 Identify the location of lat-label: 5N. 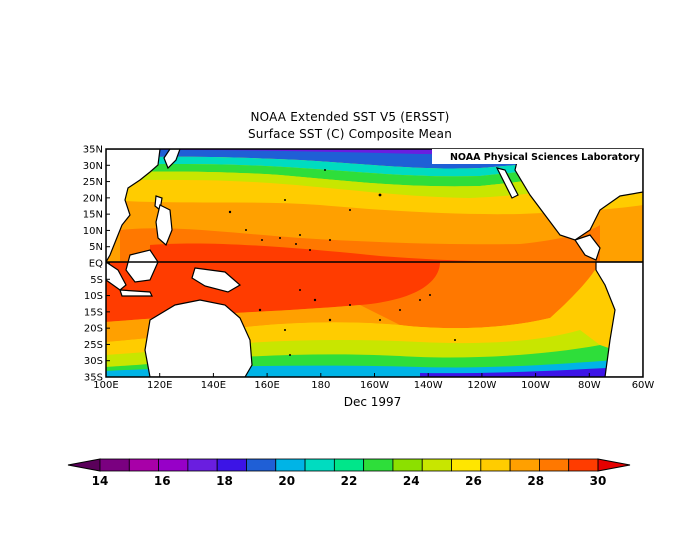
(96, 247).